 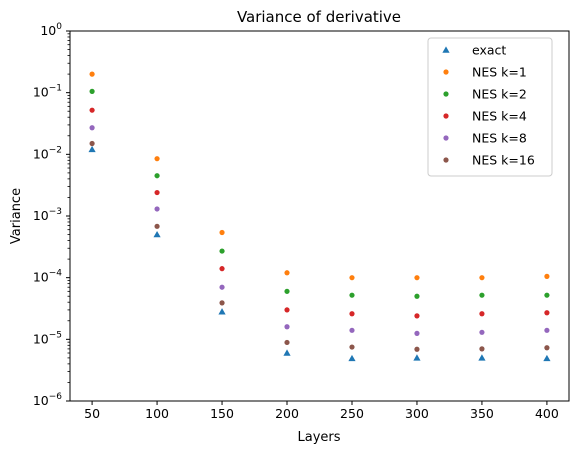 I want to click on y-tick-label: 10⁻⁵, so click(x=47, y=338).